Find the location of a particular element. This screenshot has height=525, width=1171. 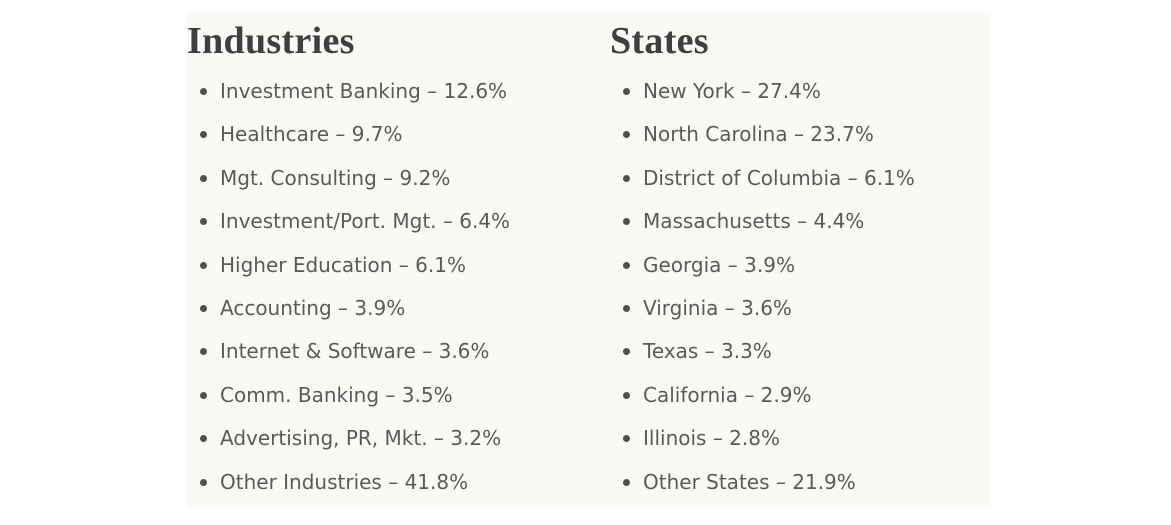

list-item: Advertising, PR, Mkt. – 3.2% is located at coordinates (348, 445).